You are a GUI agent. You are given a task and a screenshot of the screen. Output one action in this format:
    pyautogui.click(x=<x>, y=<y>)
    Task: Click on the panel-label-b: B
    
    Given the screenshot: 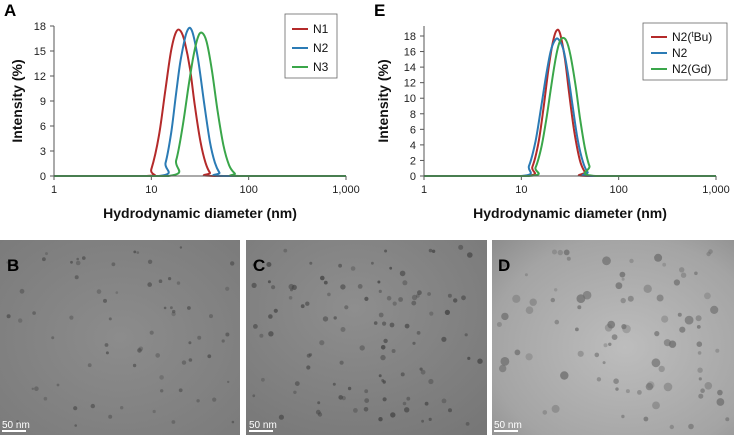 What is the action you would take?
    pyautogui.click(x=13, y=265)
    